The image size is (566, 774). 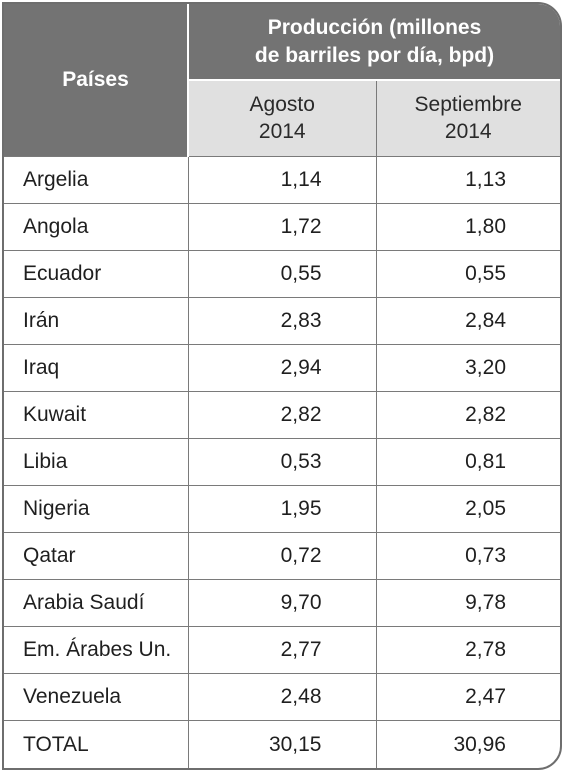 I want to click on country-cell: Libia, so click(x=96, y=461).